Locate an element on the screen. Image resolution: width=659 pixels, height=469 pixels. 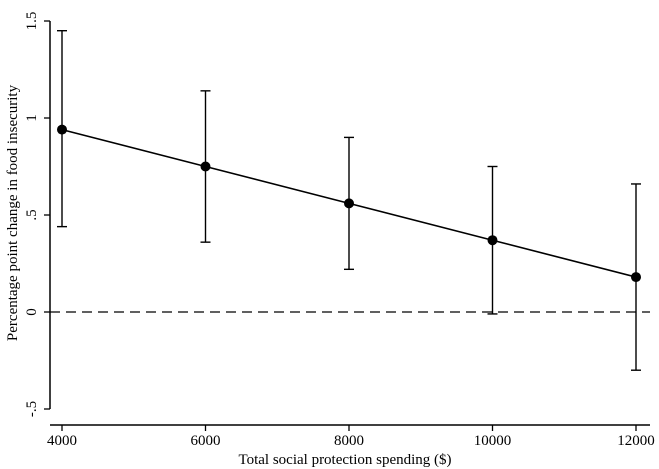
x-ticks: 4000 6000 8000 10000 12000 is located at coordinates (351, 437).